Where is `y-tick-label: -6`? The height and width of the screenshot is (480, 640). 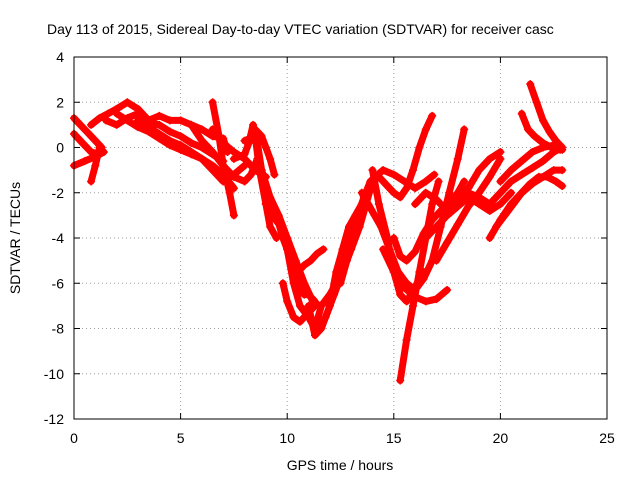
y-tick-label: -6 is located at coordinates (58, 283).